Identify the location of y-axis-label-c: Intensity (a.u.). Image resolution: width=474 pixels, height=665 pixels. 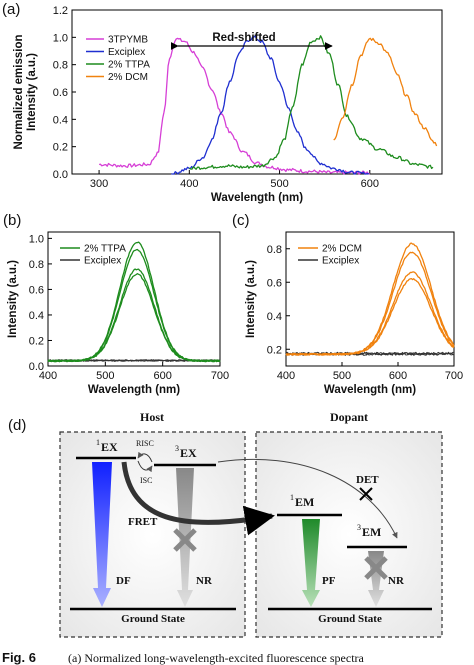
(251, 299).